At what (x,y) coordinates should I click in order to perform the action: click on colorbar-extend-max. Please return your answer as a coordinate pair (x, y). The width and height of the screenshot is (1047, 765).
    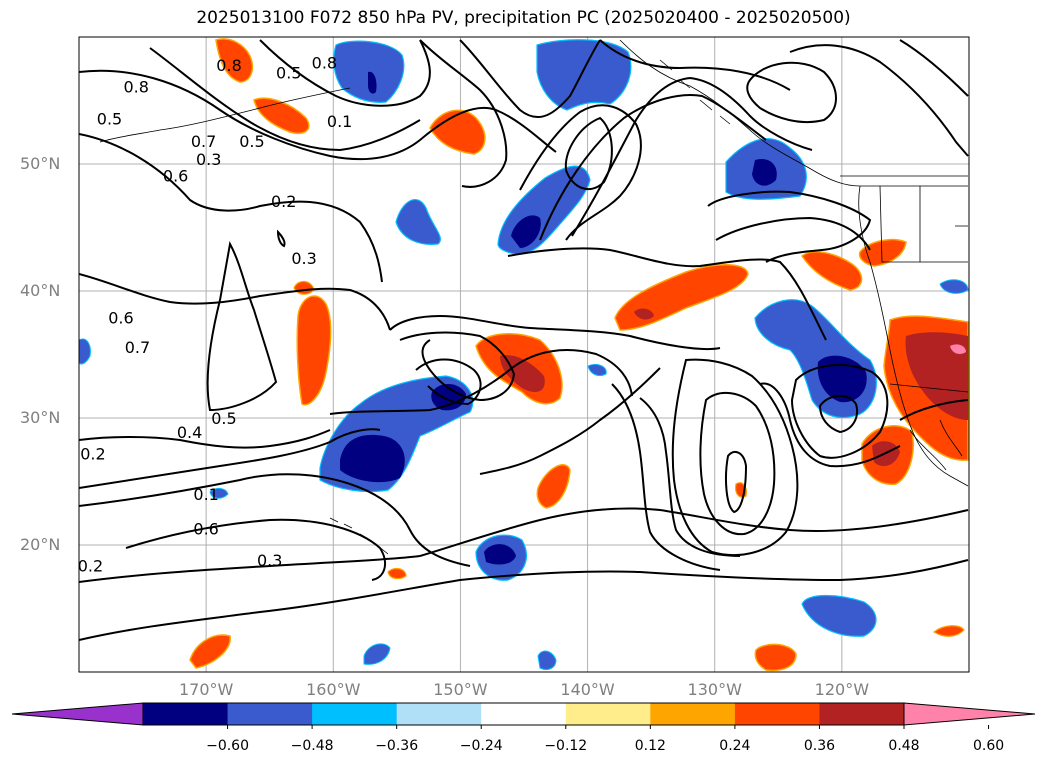
    Looking at the image, I should click on (969, 714).